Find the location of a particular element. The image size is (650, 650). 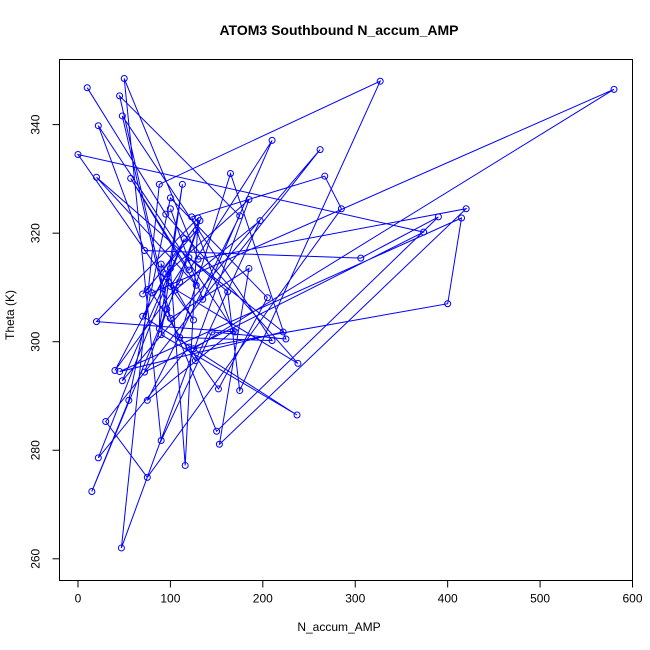

x-axis: 0 100 200 300 400 500 600 is located at coordinates (359, 593).